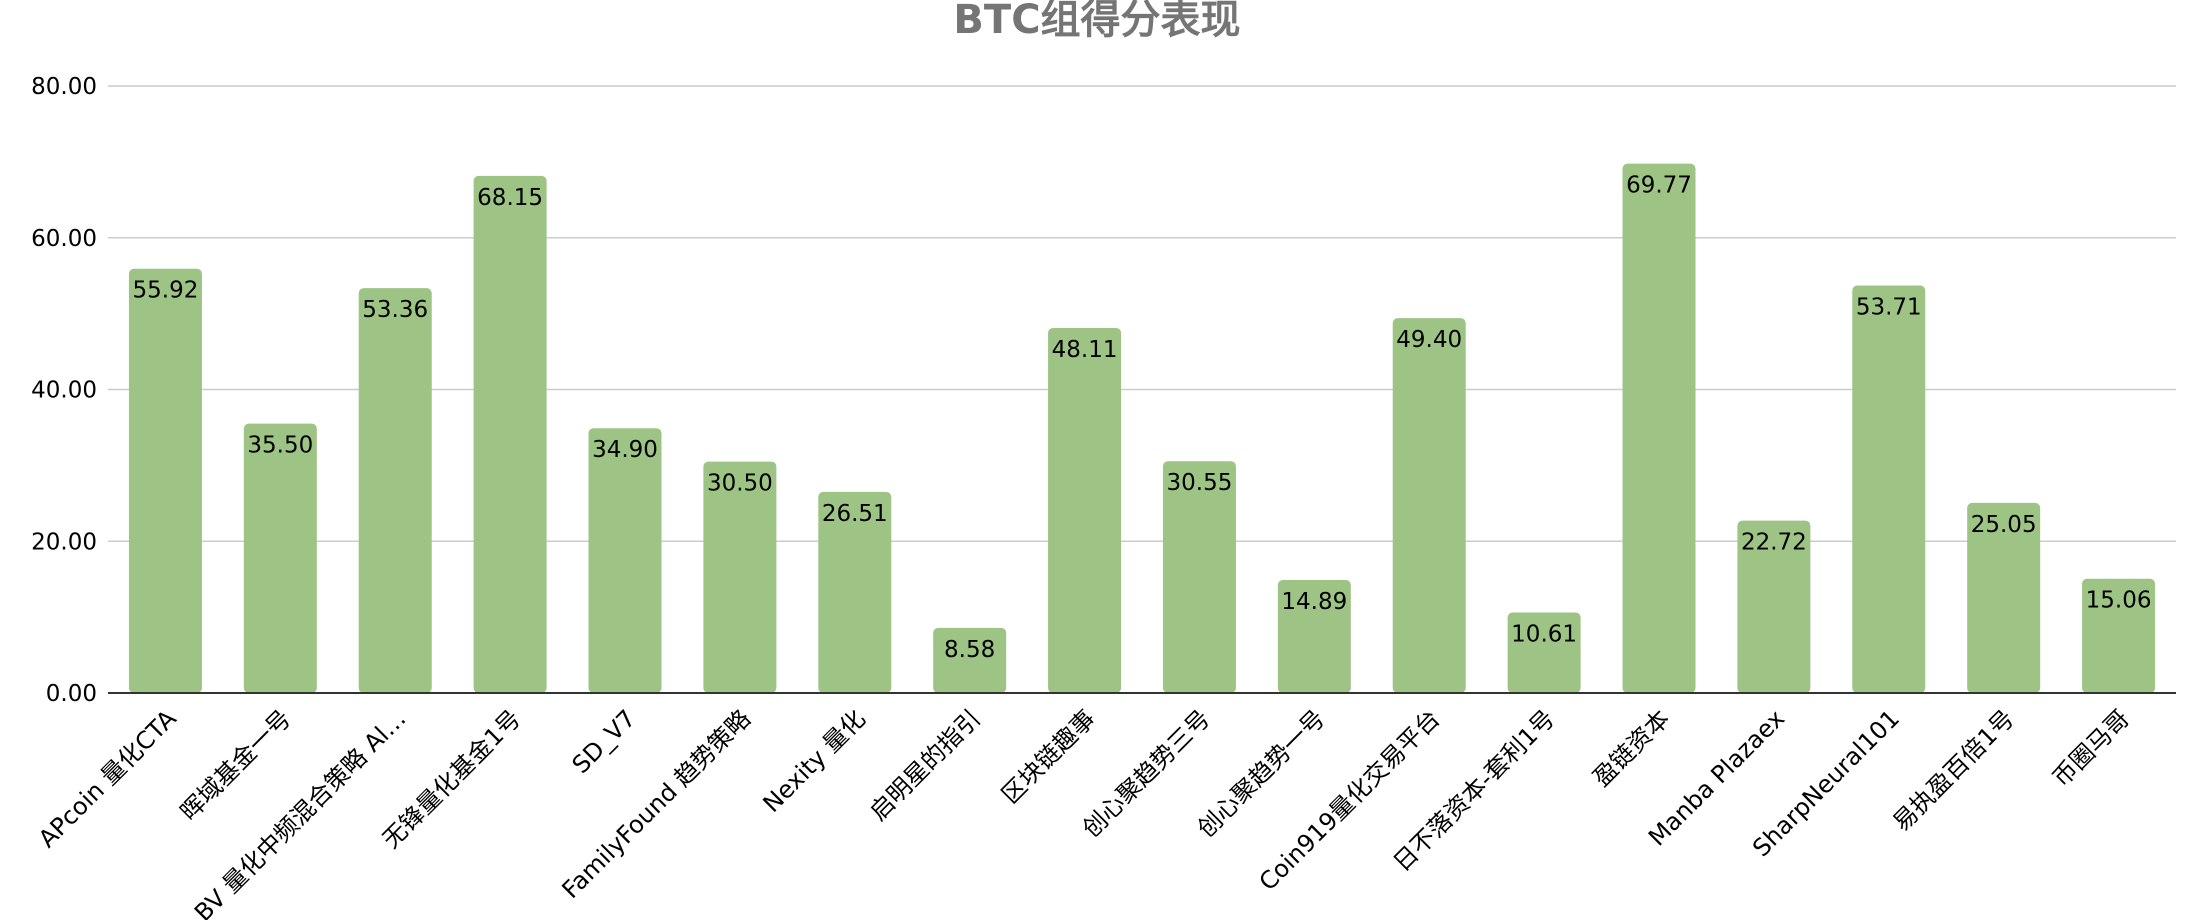  What do you see at coordinates (925, 765) in the screenshot?
I see `x-tick-label: 启明星的指引` at bounding box center [925, 765].